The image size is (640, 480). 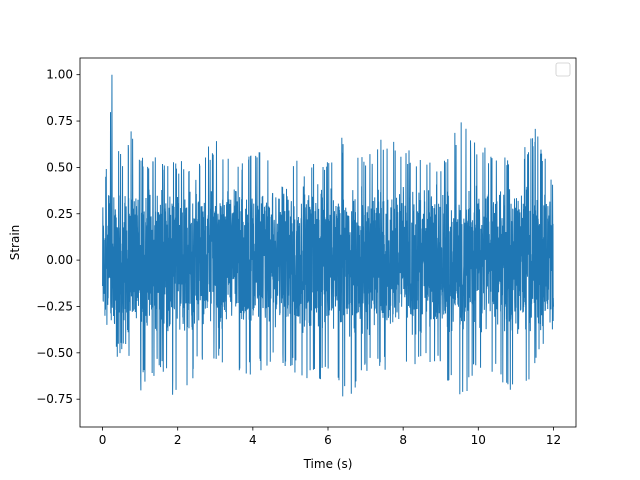 I want to click on x-tick-label: 6, so click(x=328, y=440).